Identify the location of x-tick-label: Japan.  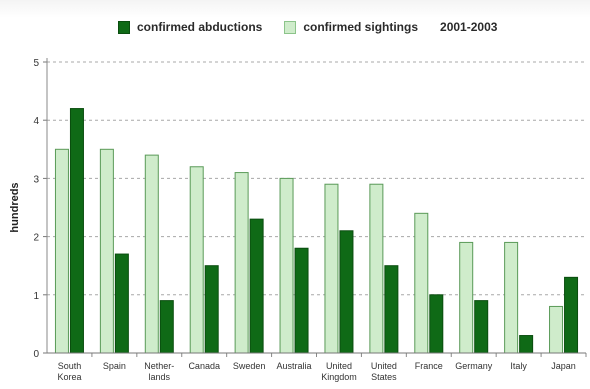
(563, 366).